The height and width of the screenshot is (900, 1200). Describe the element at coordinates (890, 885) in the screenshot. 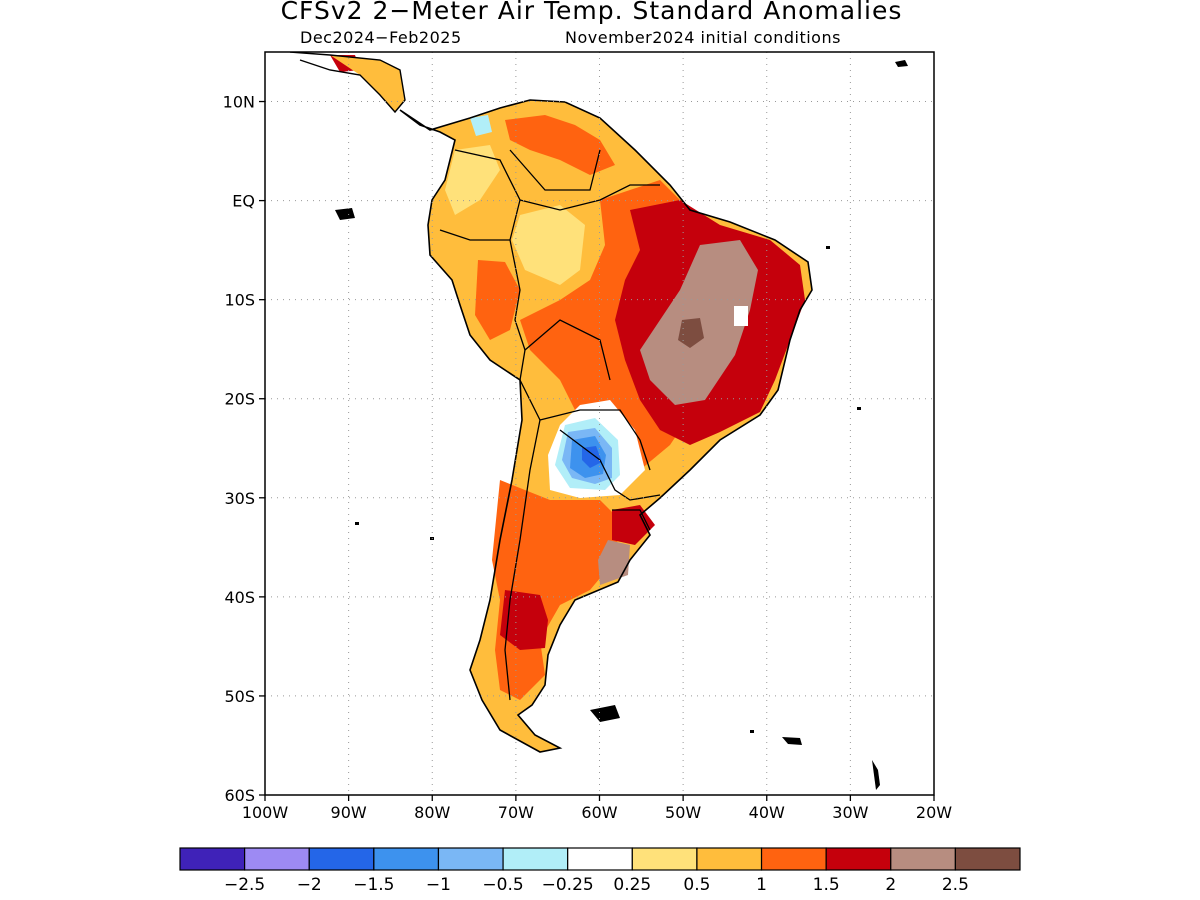

I see `colorbar-label: 2` at that location.